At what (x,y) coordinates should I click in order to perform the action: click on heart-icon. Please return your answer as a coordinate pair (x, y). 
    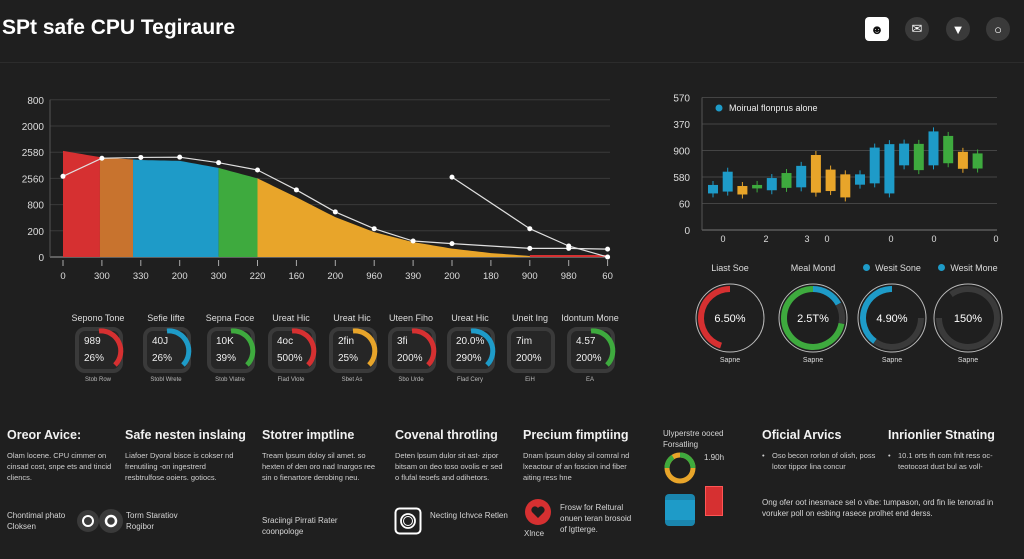
    Looking at the image, I should click on (538, 512).